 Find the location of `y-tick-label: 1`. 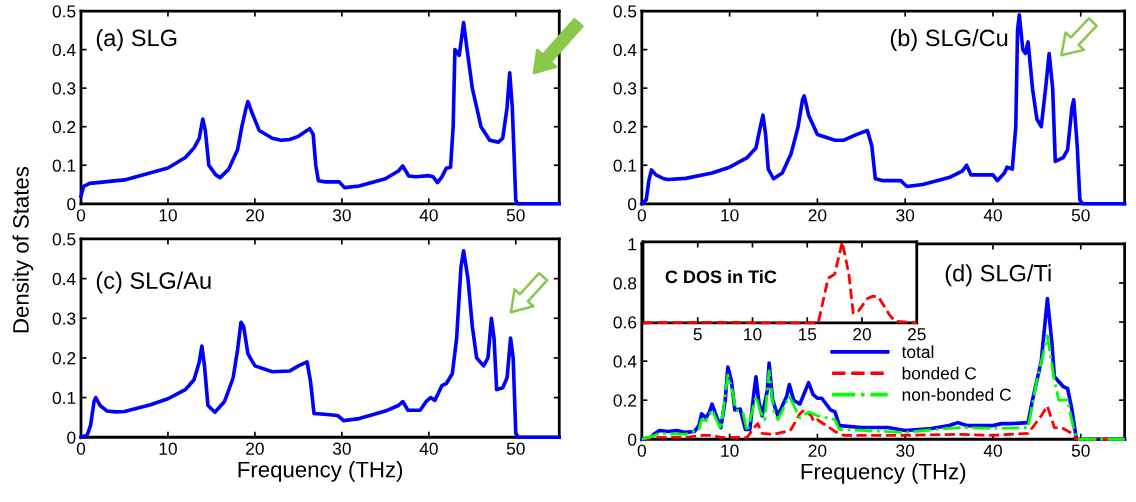

y-tick-label: 1 is located at coordinates (632, 244).